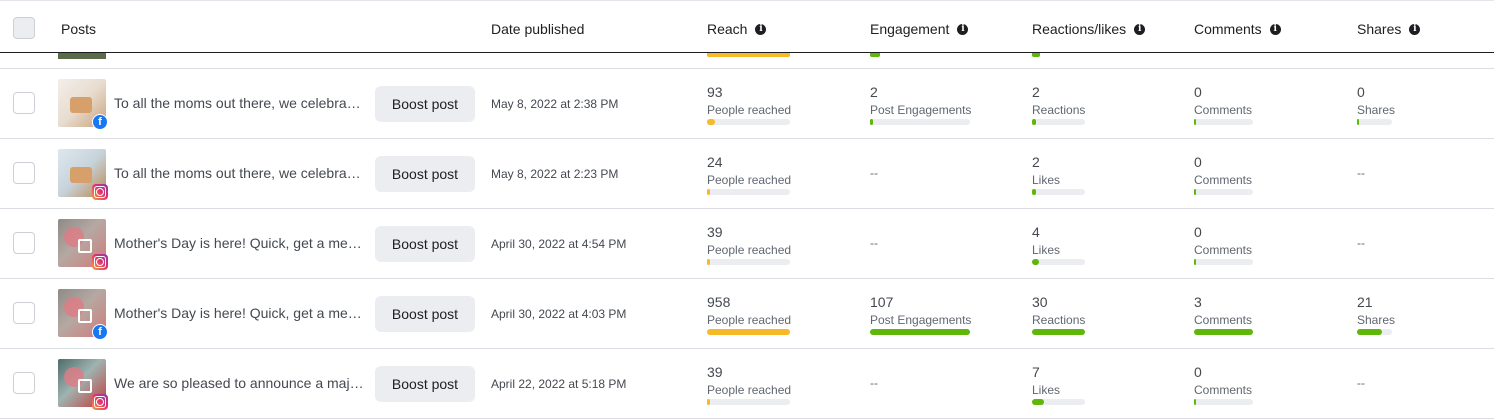  Describe the element at coordinates (919, 29) in the screenshot. I see `column-header-engagement: Engagement i` at that location.